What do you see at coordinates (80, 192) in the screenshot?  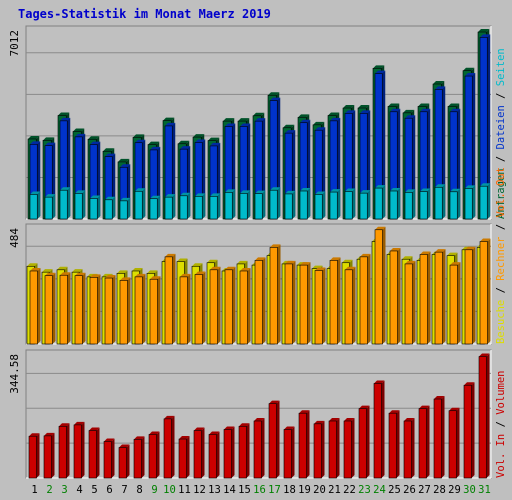 I see `bar-seiten-4-top` at bounding box center [80, 192].